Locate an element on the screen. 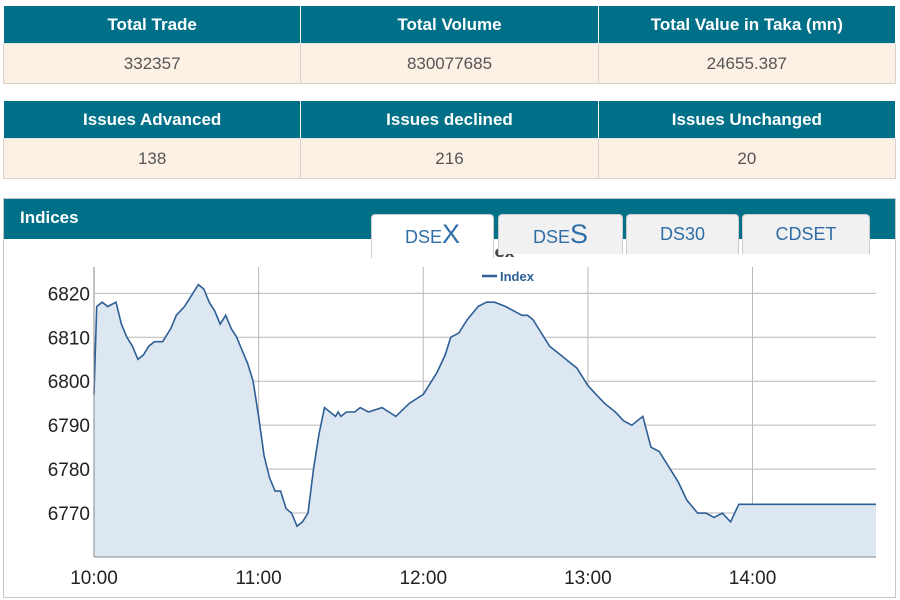 Image resolution: width=900 pixels, height=600 pixels. issues-advanced-header: Issues Advanced is located at coordinates (152, 119).